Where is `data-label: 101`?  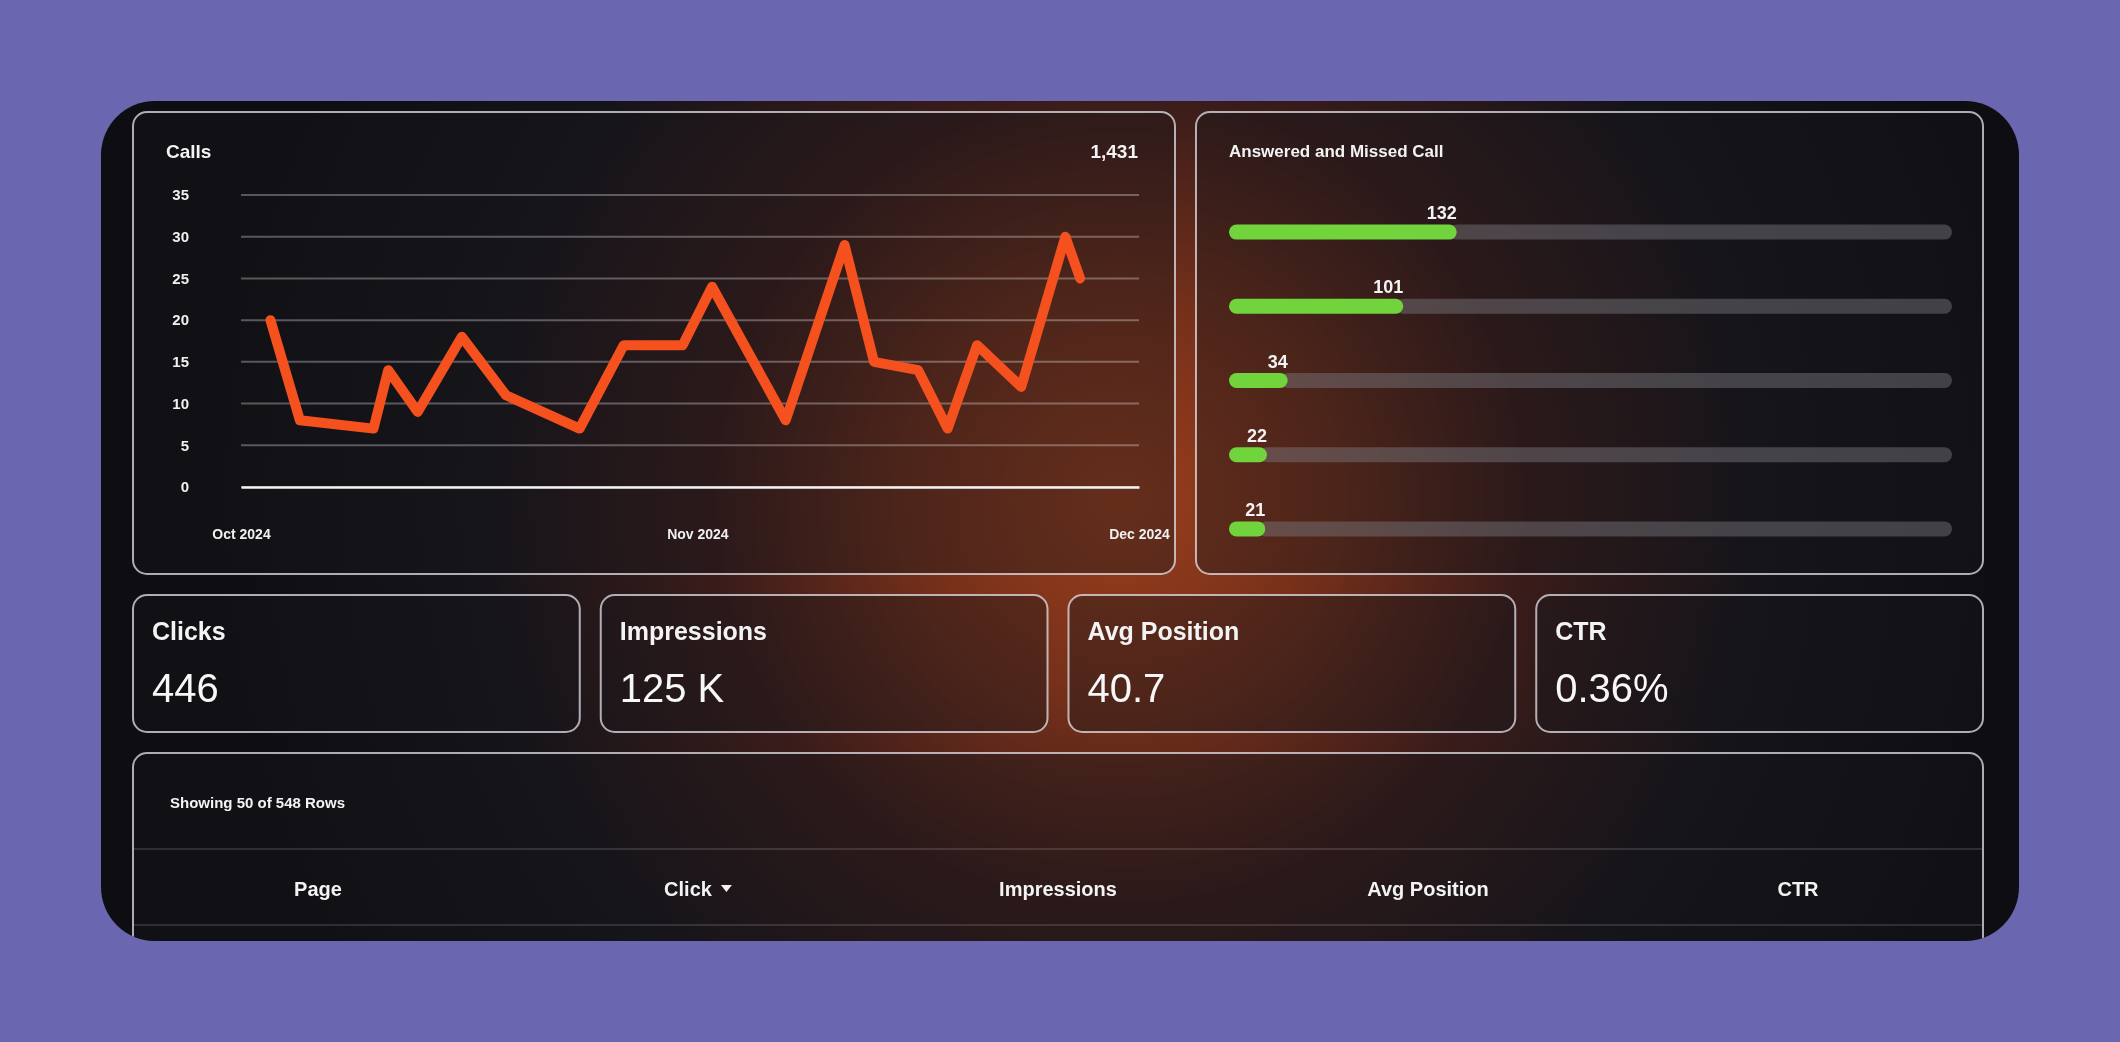 data-label: 101 is located at coordinates (1388, 287).